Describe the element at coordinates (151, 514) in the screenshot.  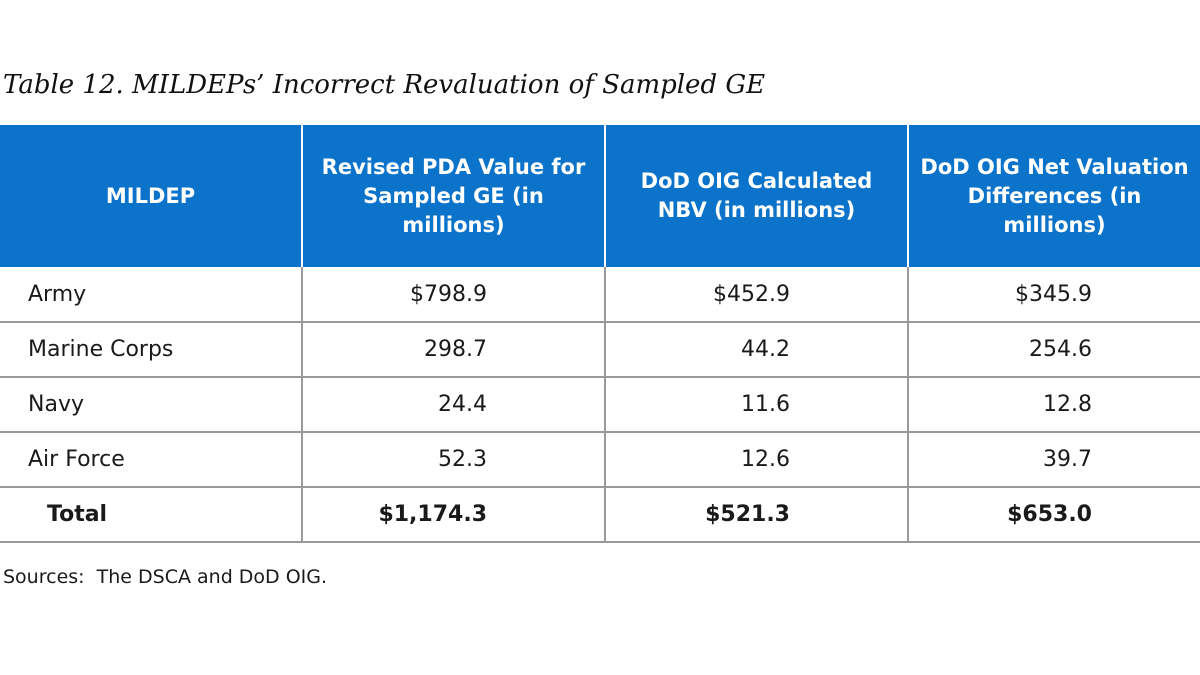
I see `total-label: Total` at that location.